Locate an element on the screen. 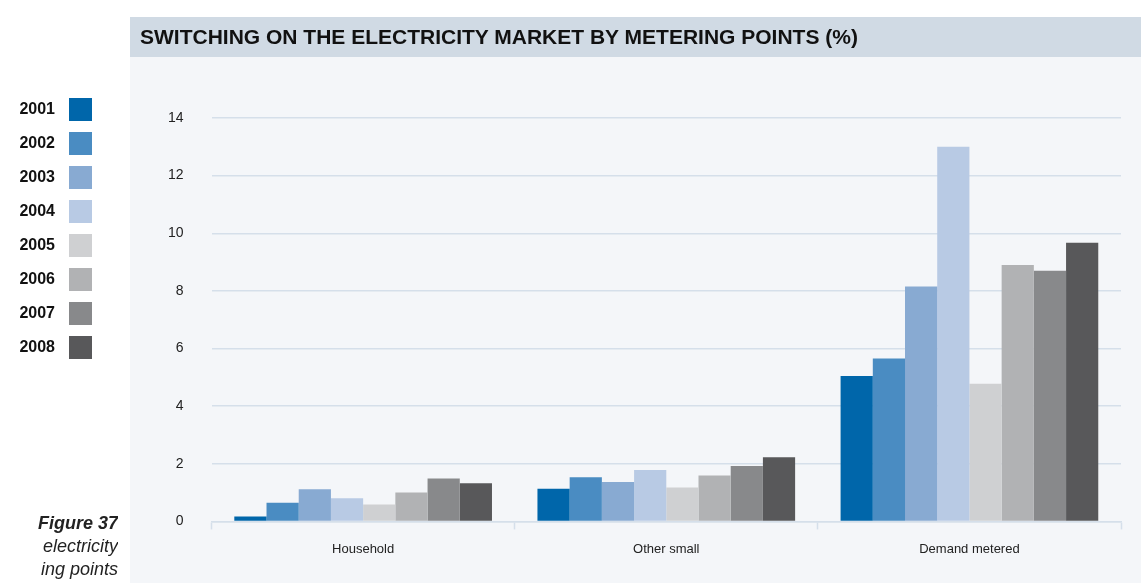 Image resolution: width=1141 pixels, height=583 pixels. legend-label: 2008 is located at coordinates (37, 347).